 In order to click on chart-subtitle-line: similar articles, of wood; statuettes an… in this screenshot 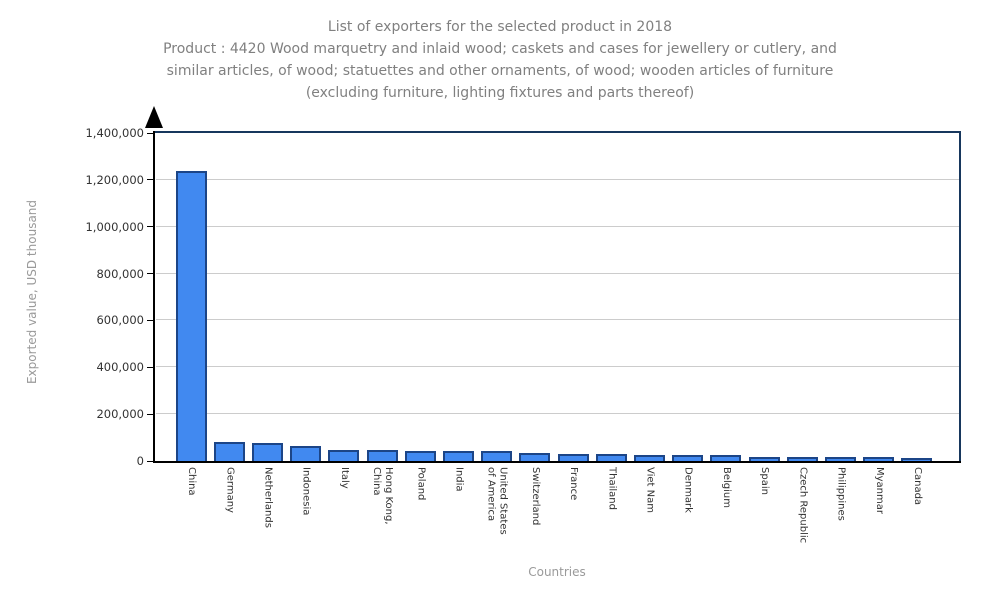, I will do `click(500, 71)`.